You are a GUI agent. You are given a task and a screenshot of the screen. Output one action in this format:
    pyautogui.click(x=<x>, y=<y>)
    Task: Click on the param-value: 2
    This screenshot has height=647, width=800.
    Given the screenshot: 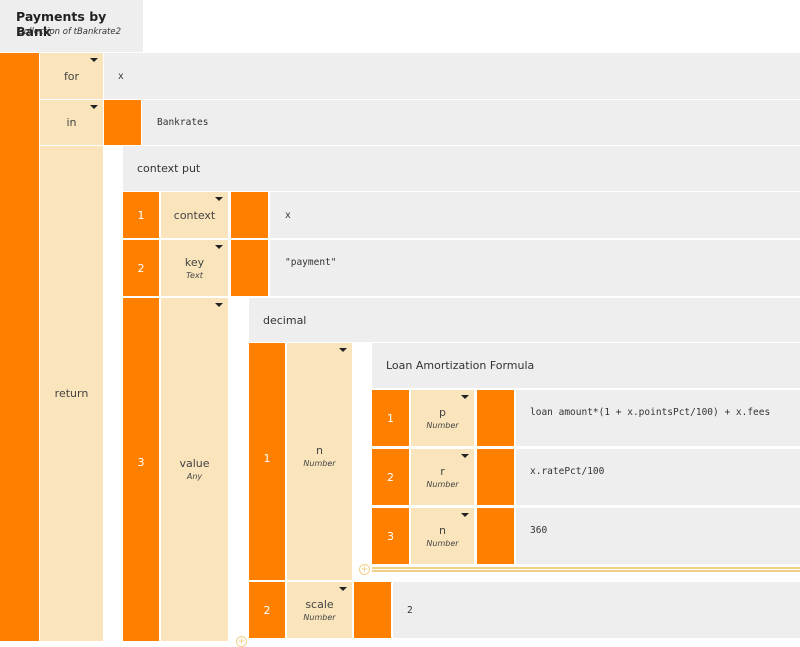 What is the action you would take?
    pyautogui.click(x=410, y=610)
    